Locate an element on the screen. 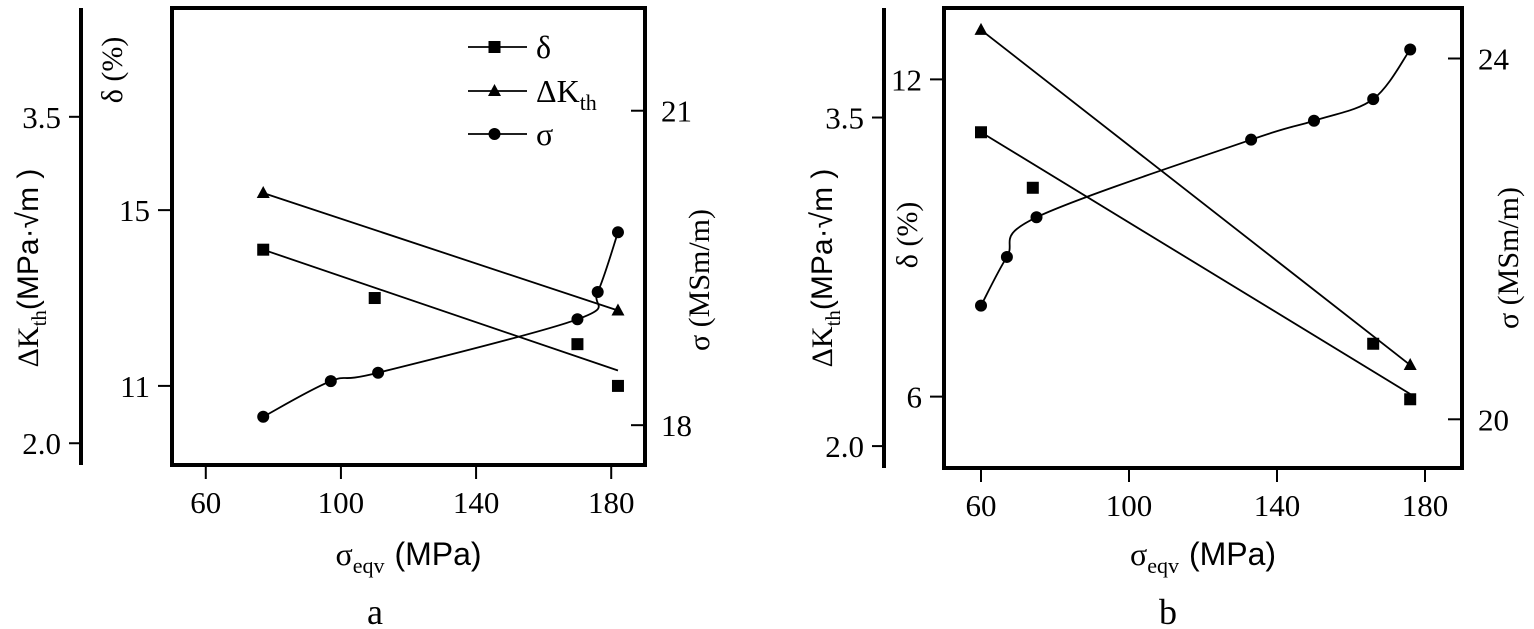 This screenshot has height=629, width=1534. sigma-tick-label: 18 is located at coordinates (676, 425).